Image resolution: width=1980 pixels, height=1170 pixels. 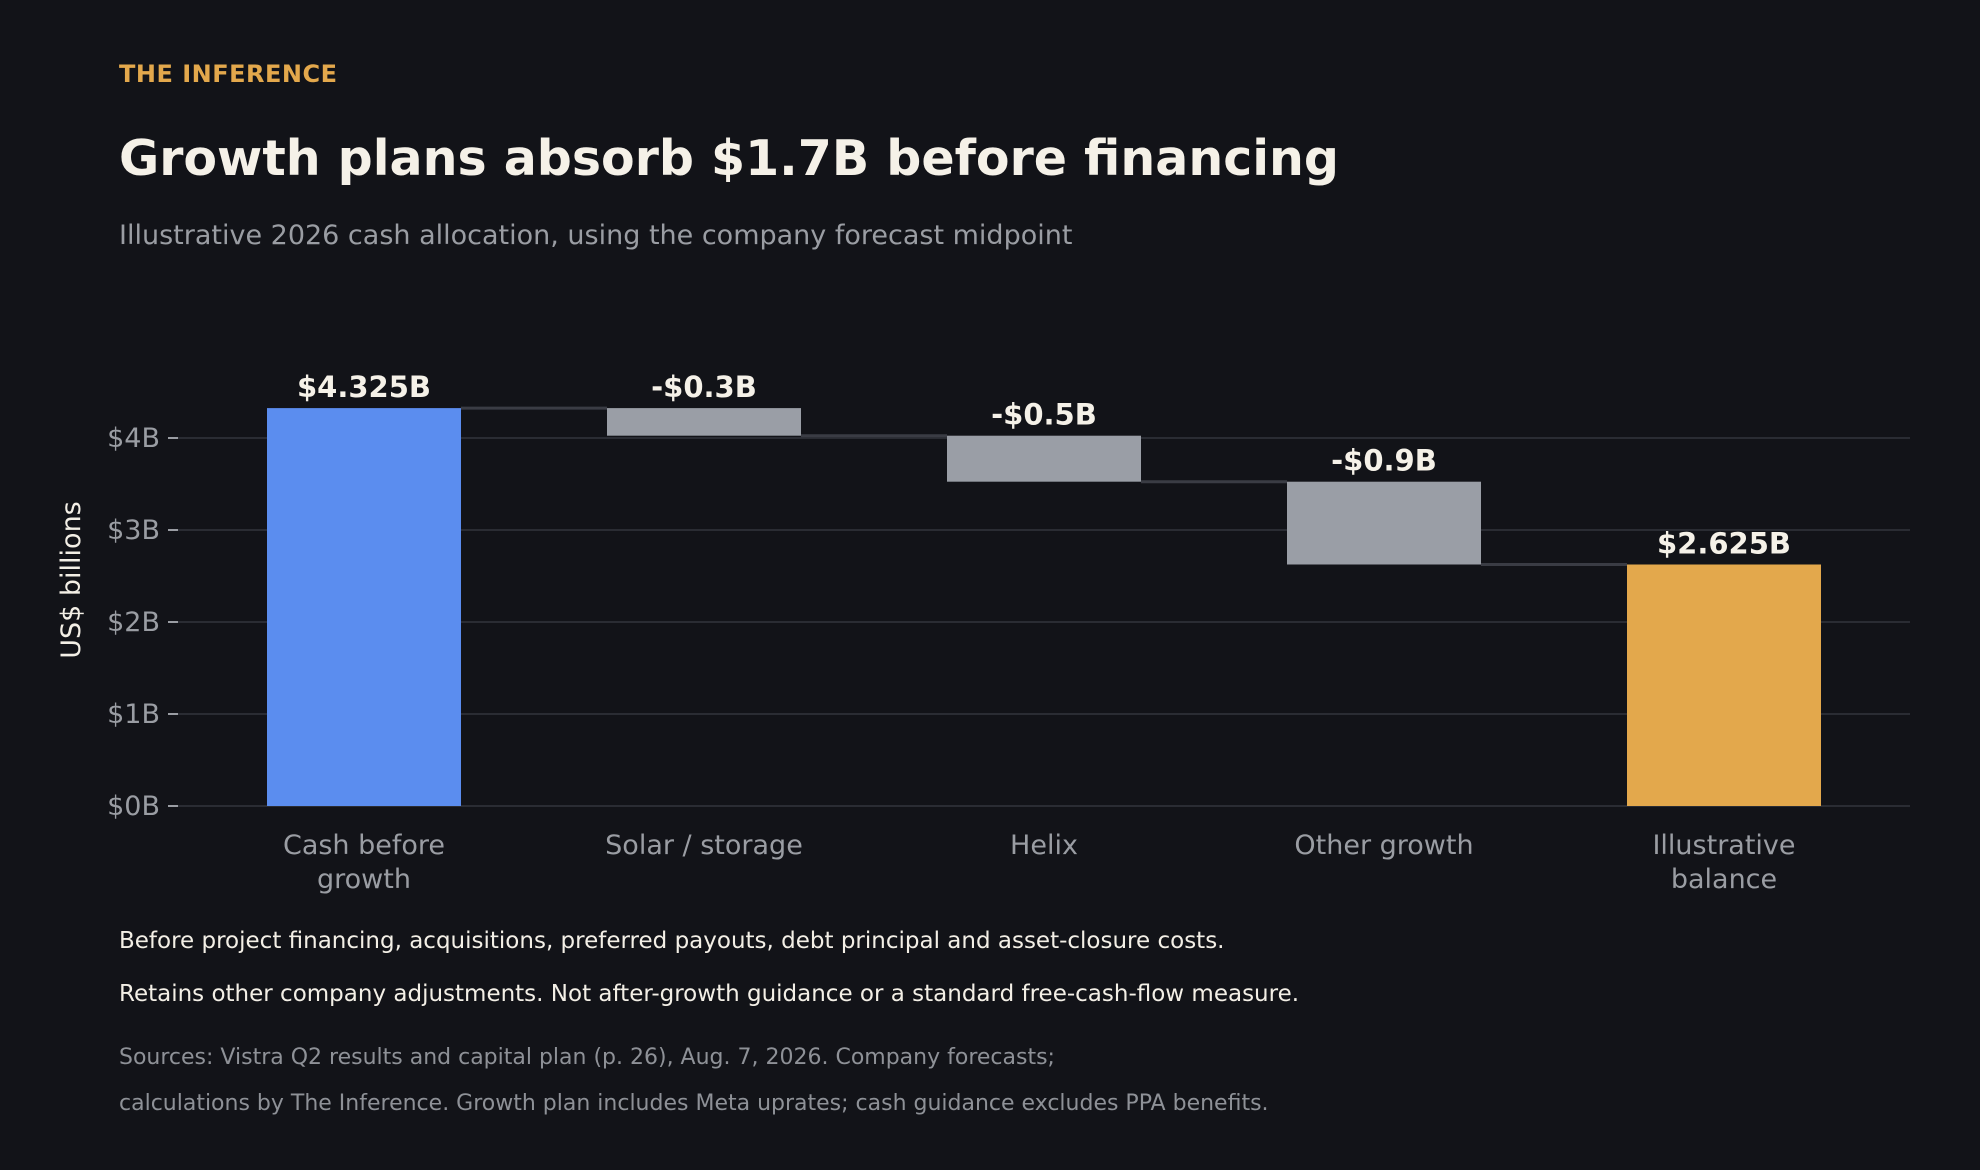 I want to click on x-category-label-line: Solar / storage, so click(x=704, y=845).